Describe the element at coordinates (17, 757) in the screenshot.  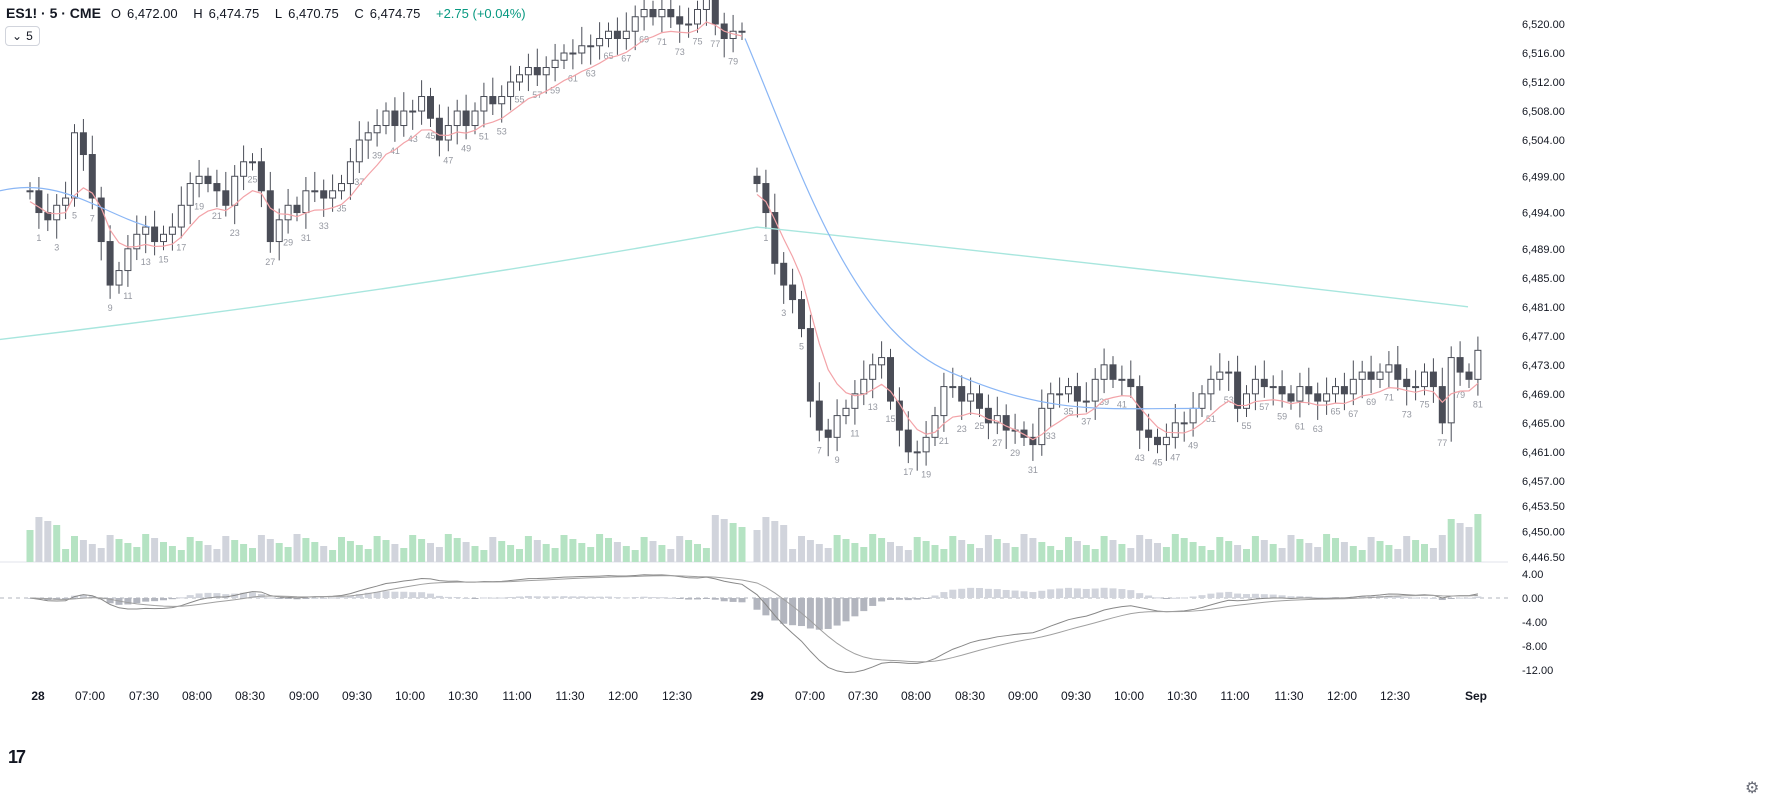
I see `tradingview-logo: 17` at that location.